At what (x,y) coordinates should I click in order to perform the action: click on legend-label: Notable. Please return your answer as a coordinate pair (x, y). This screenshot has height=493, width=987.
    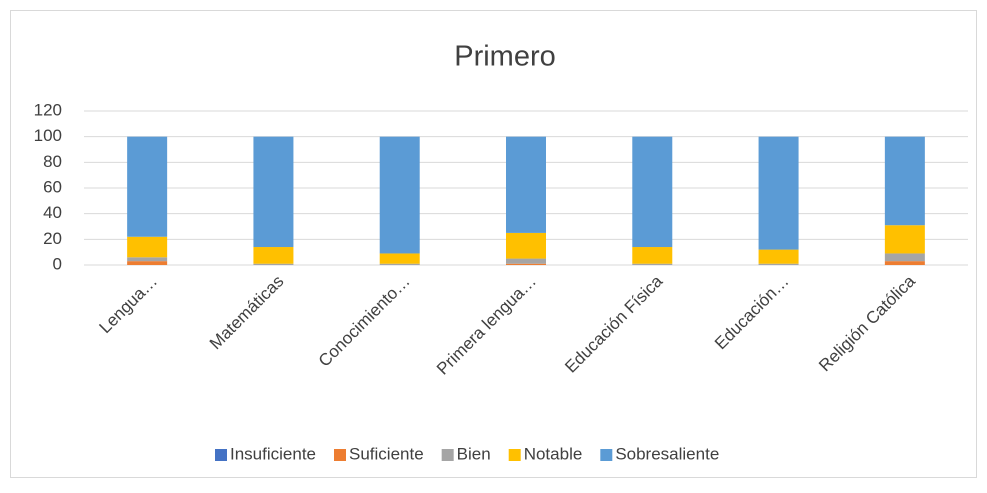
    Looking at the image, I should click on (553, 453).